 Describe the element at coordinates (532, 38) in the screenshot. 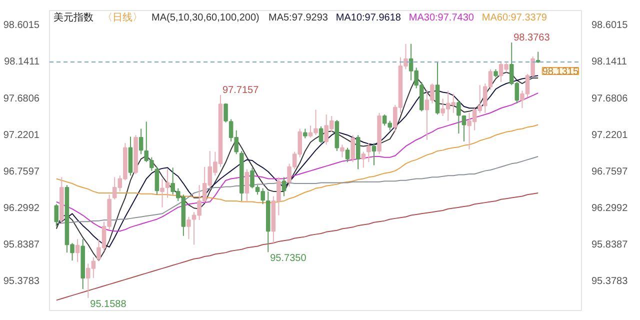

I see `annotation: 98.3763` at that location.